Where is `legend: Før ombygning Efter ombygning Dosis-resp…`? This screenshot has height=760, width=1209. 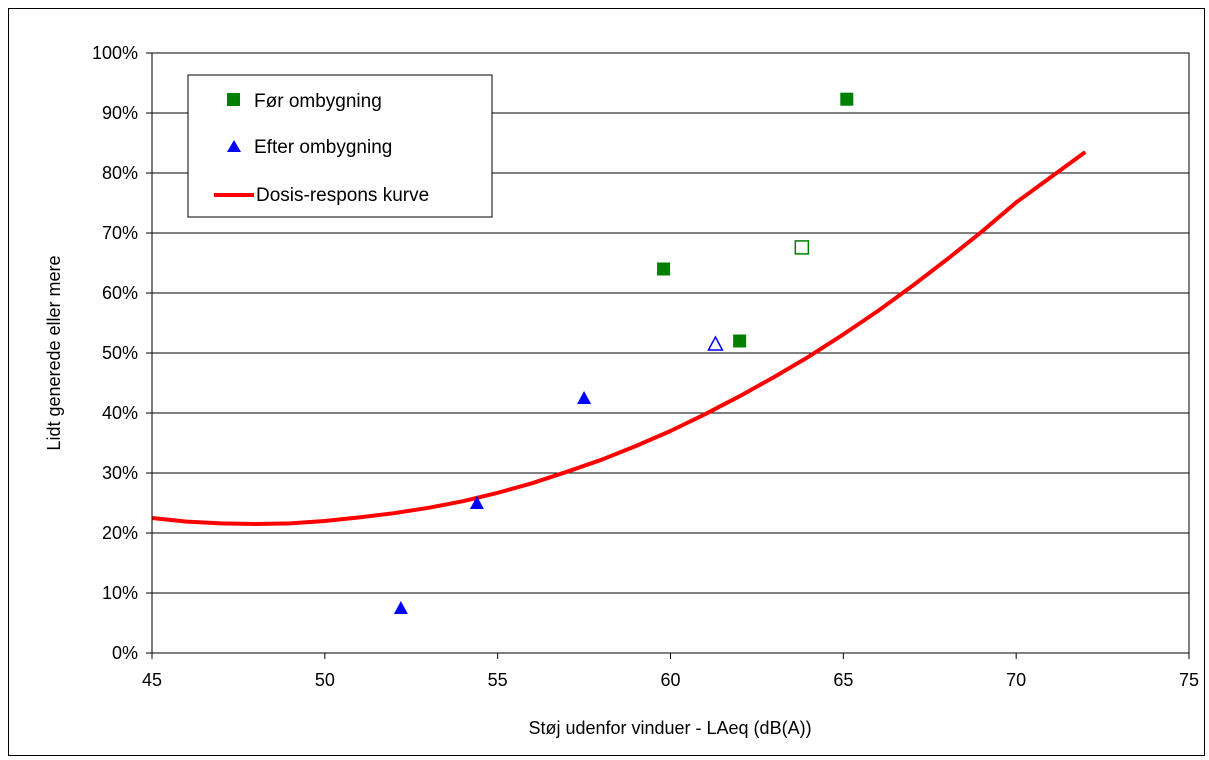
legend: Før ombygning Efter ombygning Dosis-resp… is located at coordinates (340, 146).